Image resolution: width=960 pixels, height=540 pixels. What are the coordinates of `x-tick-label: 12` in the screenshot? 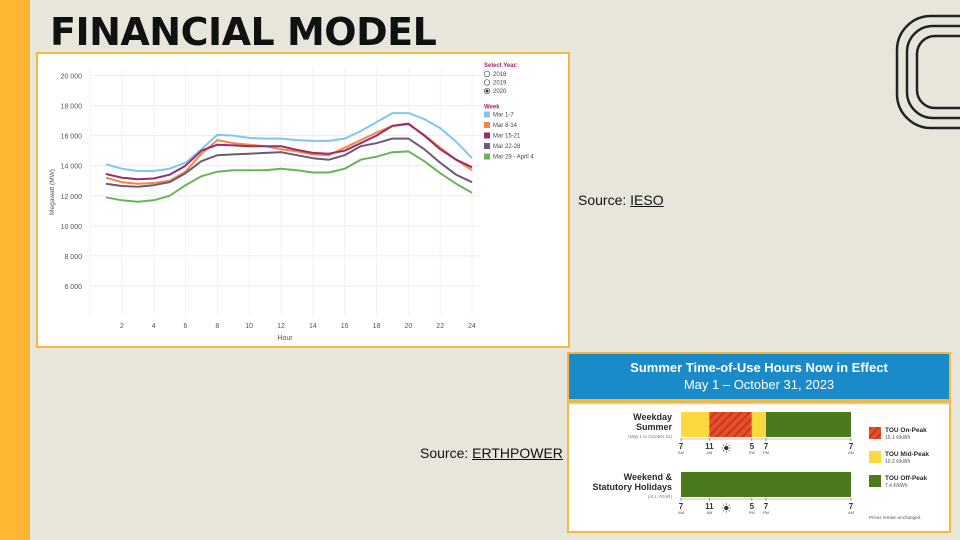 It's located at (281, 326).